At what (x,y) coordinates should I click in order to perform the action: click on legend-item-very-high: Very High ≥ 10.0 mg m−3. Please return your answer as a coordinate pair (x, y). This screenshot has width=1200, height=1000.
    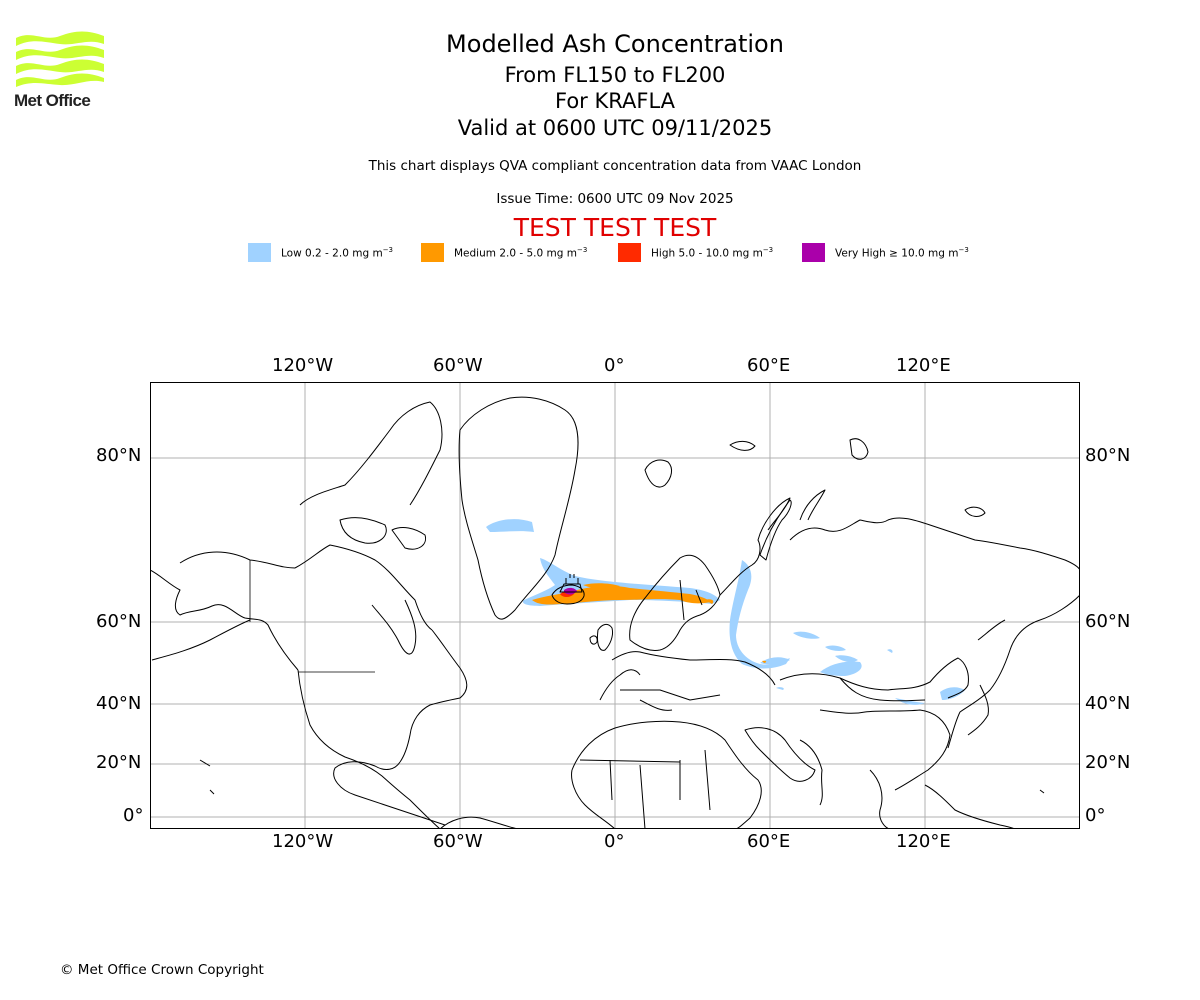
    Looking at the image, I should click on (885, 252).